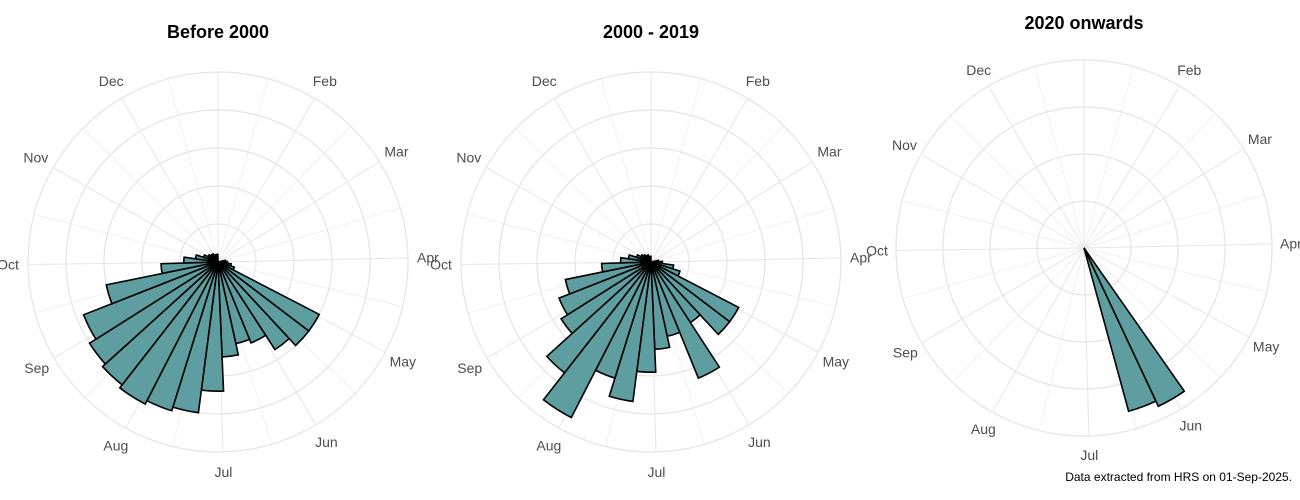 This screenshot has width=1300, height=500. I want to click on panel-title: 2020 onwards, so click(1083, 23).